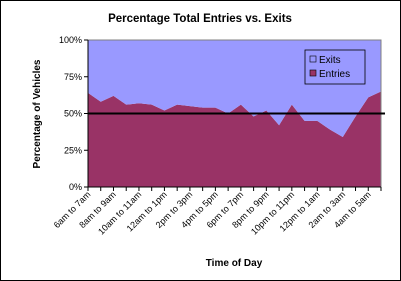  Describe the element at coordinates (330, 60) in the screenshot. I see `legend-label: Exits` at that location.